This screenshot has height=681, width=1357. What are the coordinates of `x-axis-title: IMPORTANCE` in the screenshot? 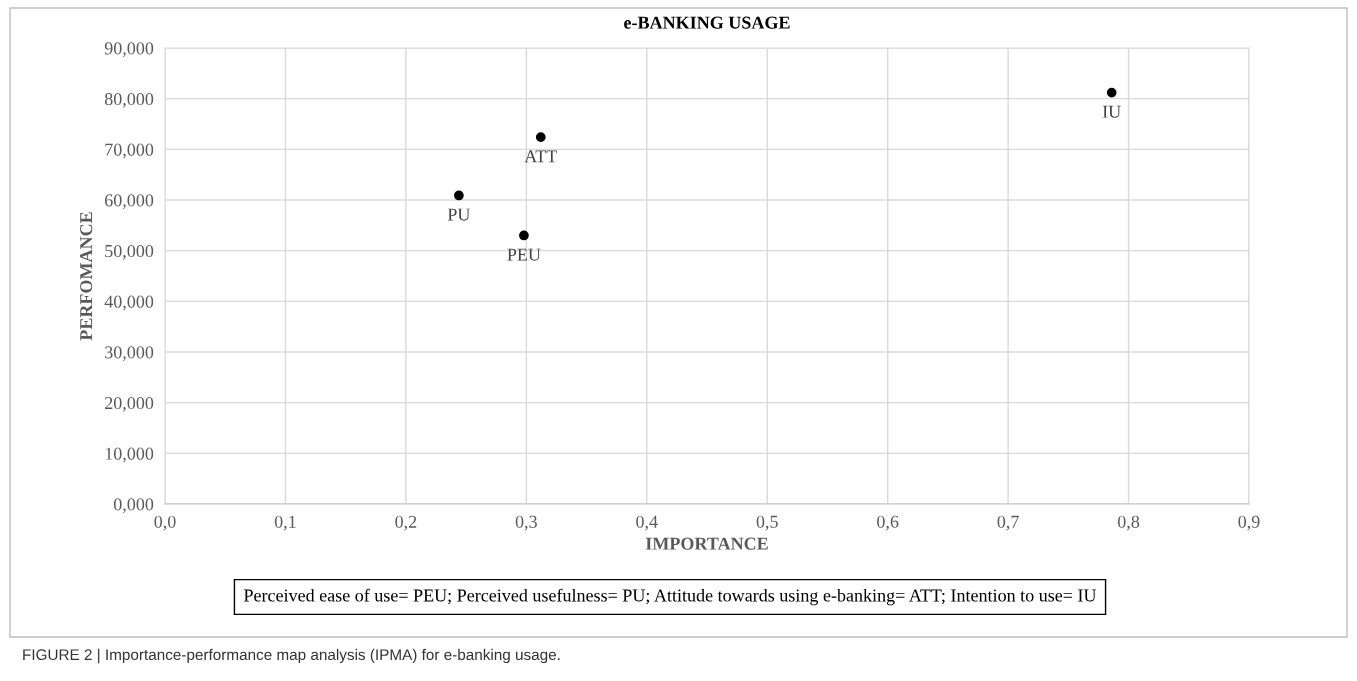 It's located at (706, 543).